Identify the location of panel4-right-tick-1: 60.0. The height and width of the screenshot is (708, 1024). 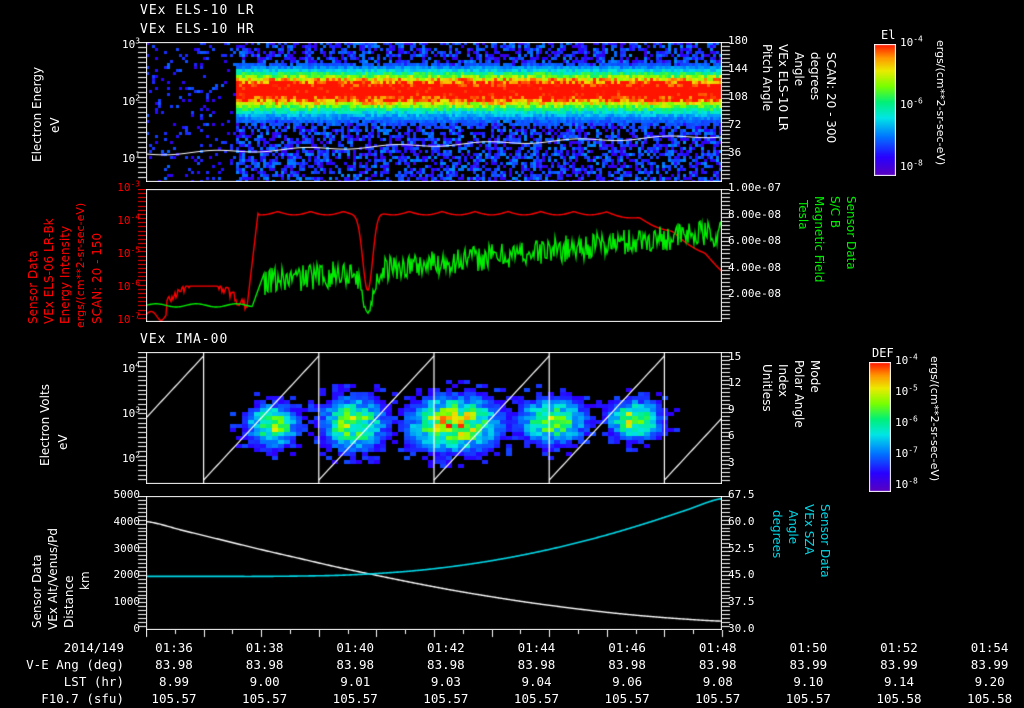
(741, 521).